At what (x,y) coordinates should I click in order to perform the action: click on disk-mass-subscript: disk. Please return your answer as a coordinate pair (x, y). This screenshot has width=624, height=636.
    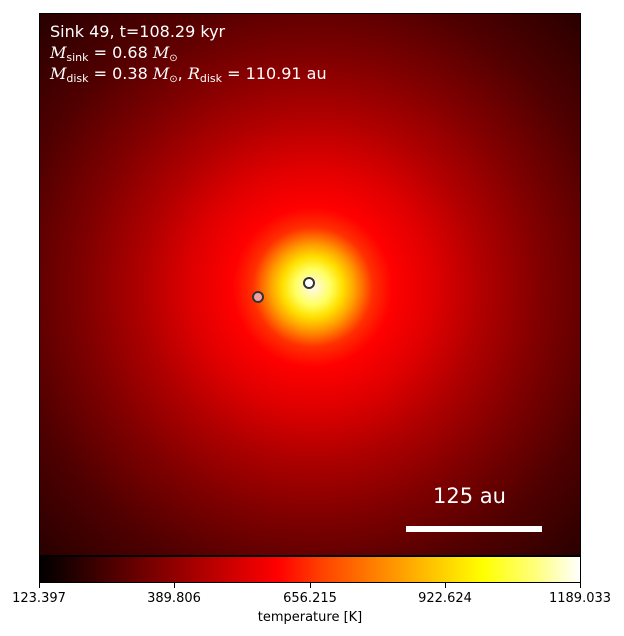
    Looking at the image, I should click on (77, 78).